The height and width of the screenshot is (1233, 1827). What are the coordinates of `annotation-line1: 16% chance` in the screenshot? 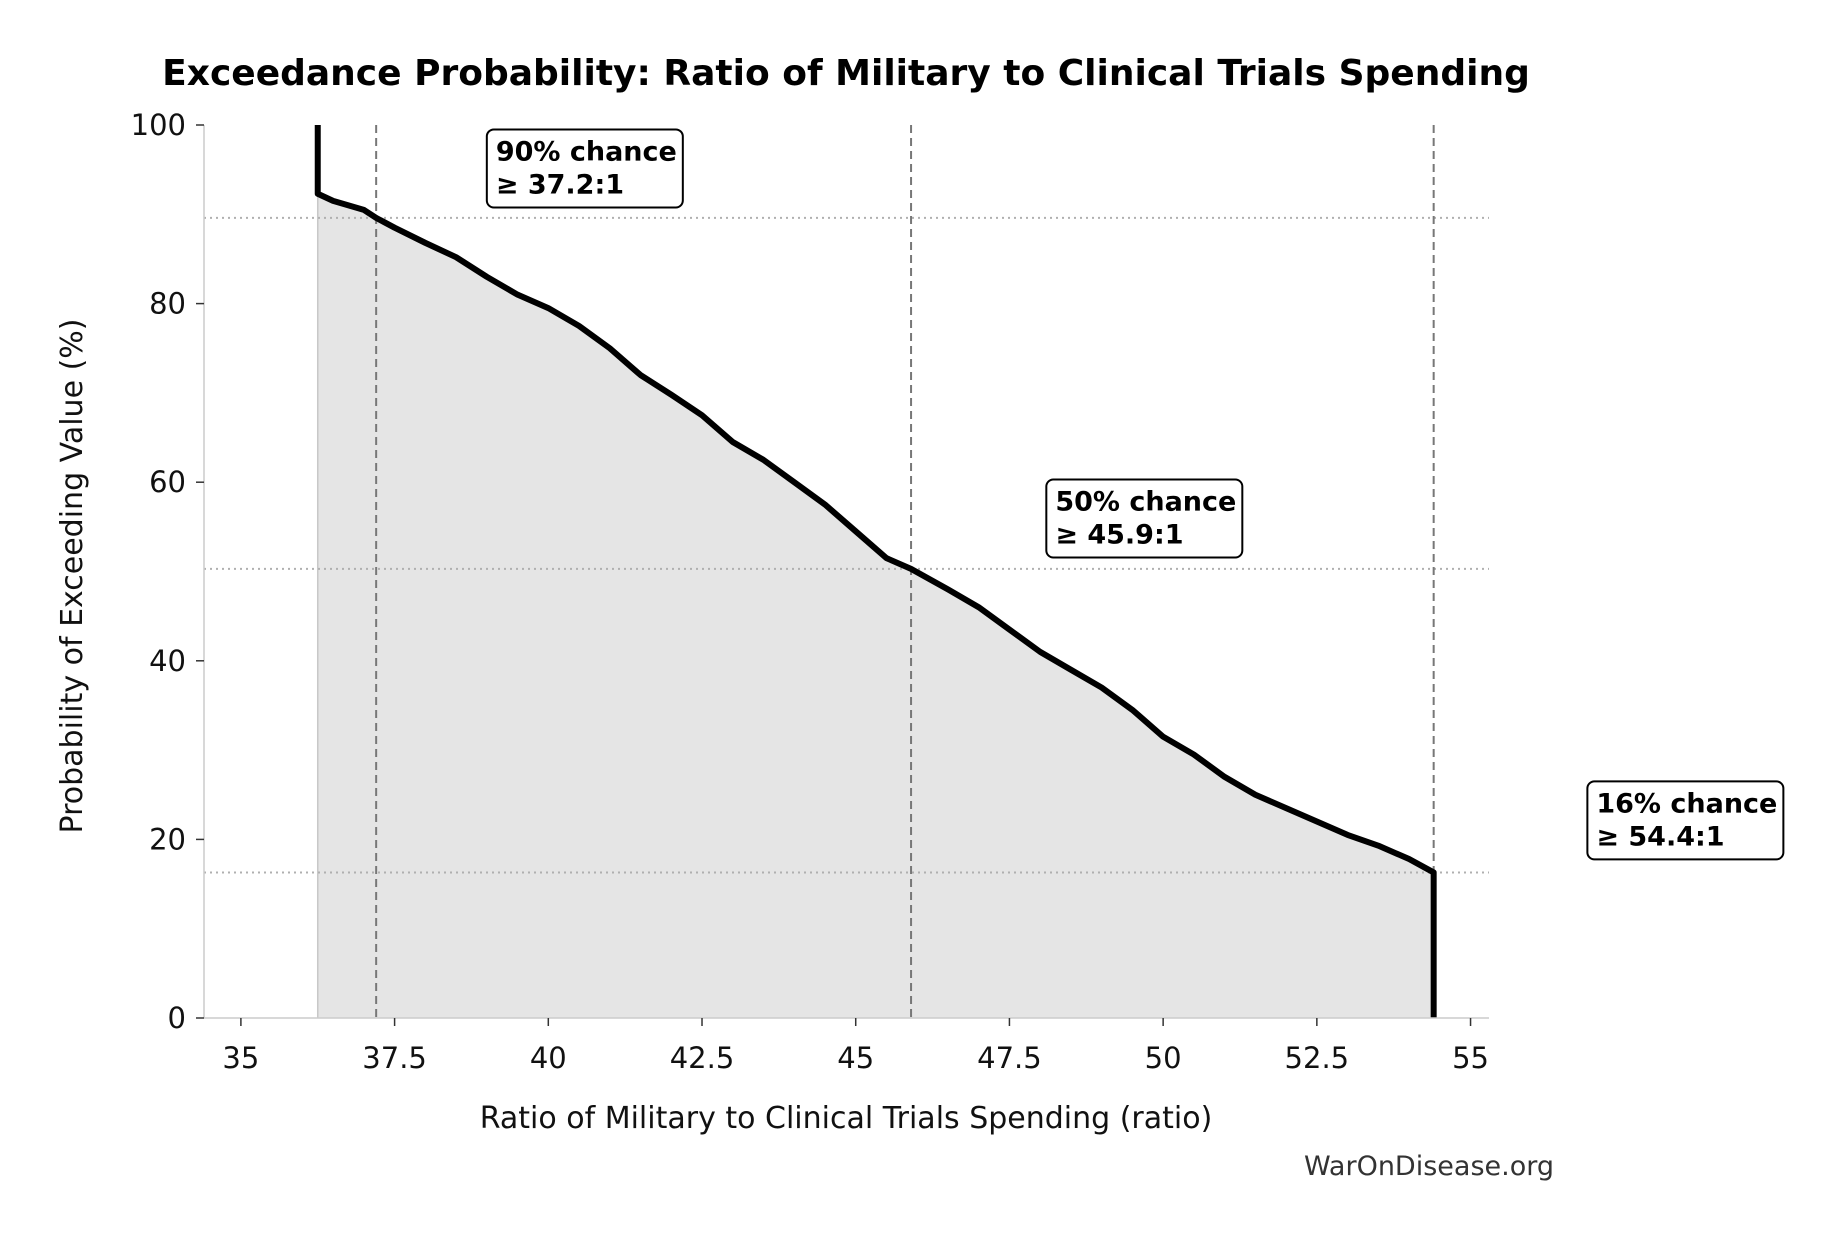 It's located at (1686, 803).